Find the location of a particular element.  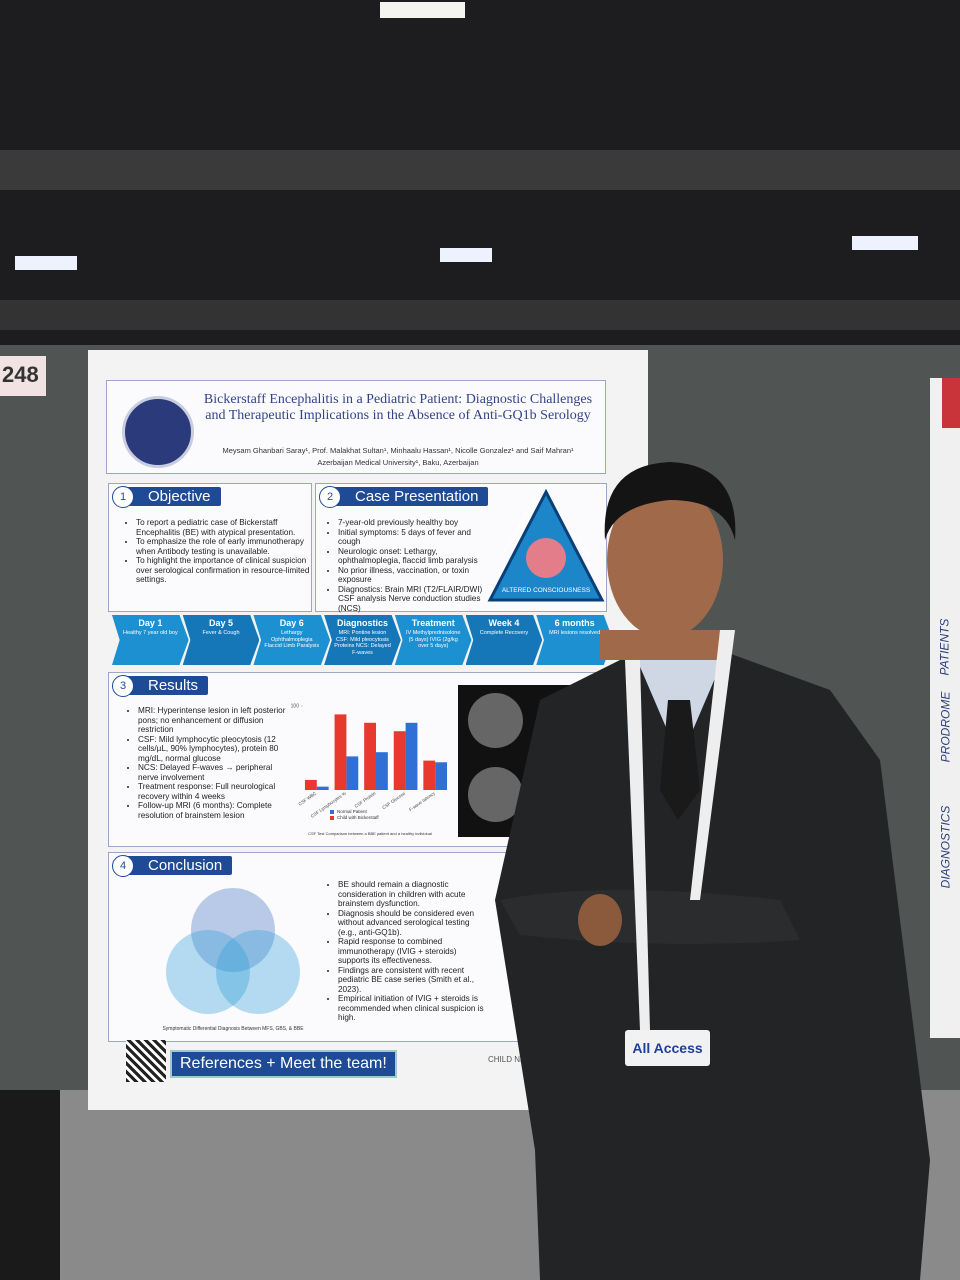

venn-diagram is located at coordinates (233, 951).